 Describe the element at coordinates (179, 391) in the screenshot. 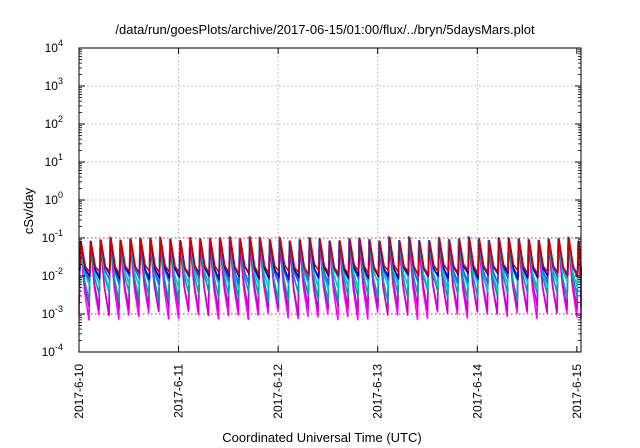

I see `x-tick-label: 2017-6-11` at that location.